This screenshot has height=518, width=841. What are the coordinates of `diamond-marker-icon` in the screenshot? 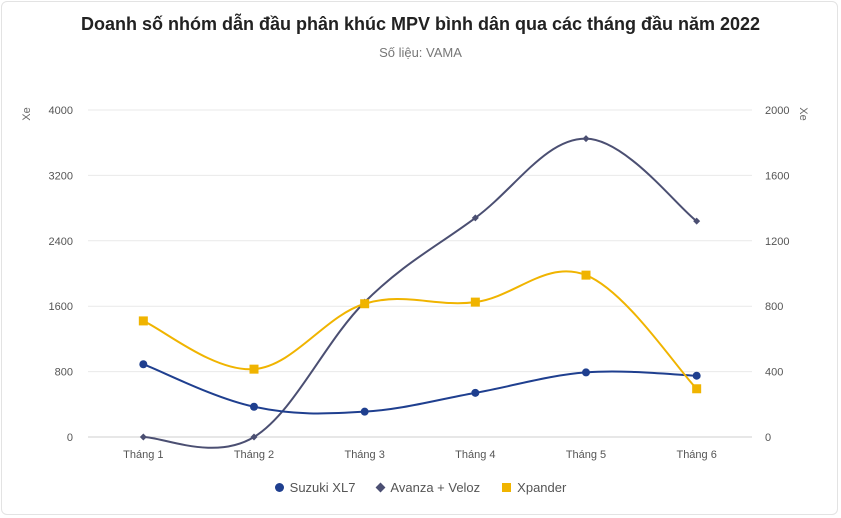 It's located at (380, 487).